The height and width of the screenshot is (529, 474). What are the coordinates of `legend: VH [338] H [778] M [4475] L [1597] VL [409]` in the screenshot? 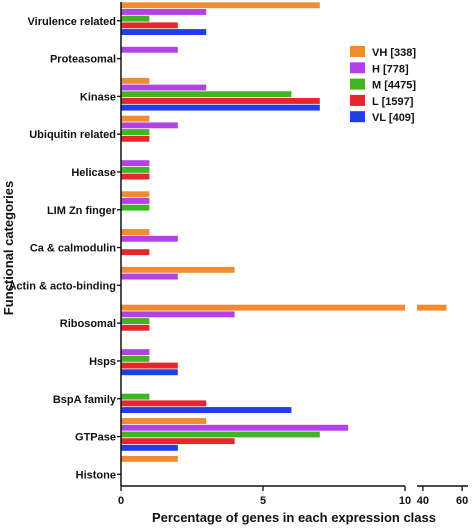 It's located at (383, 85).